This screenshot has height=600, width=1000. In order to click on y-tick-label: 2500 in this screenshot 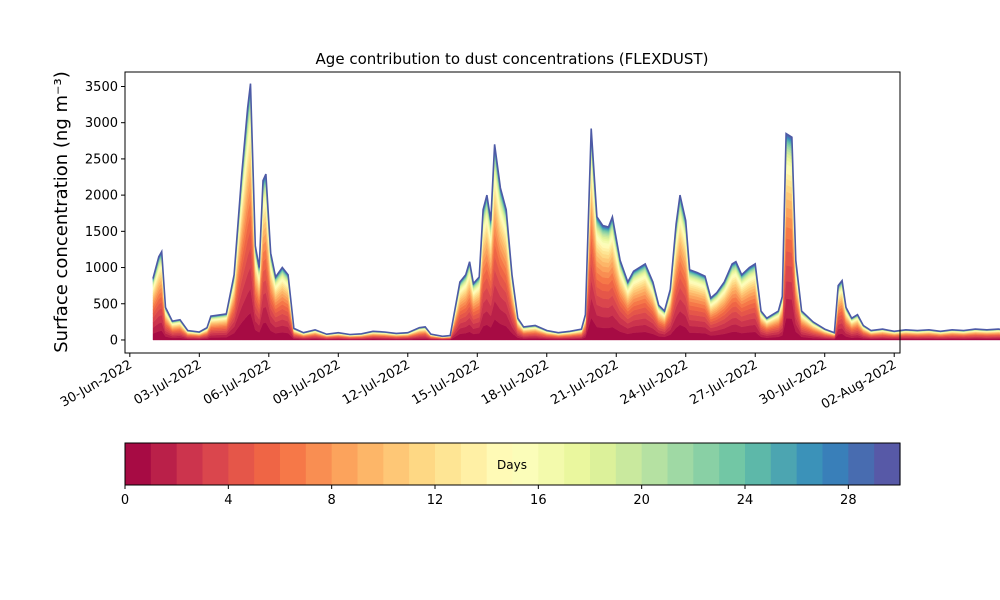, I will do `click(101, 159)`.